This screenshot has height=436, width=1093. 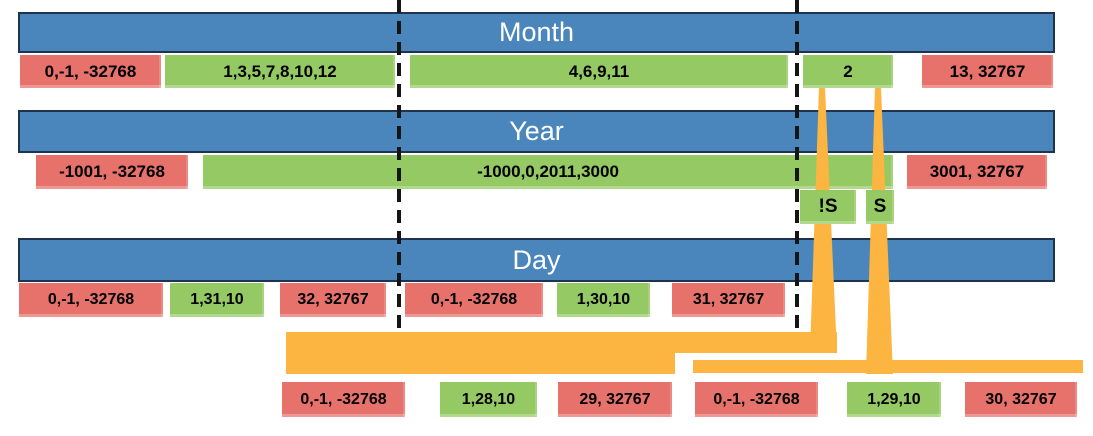 What do you see at coordinates (343, 399) in the screenshot?
I see `feb28-class-invalid-low: 0,-1, -32768` at bounding box center [343, 399].